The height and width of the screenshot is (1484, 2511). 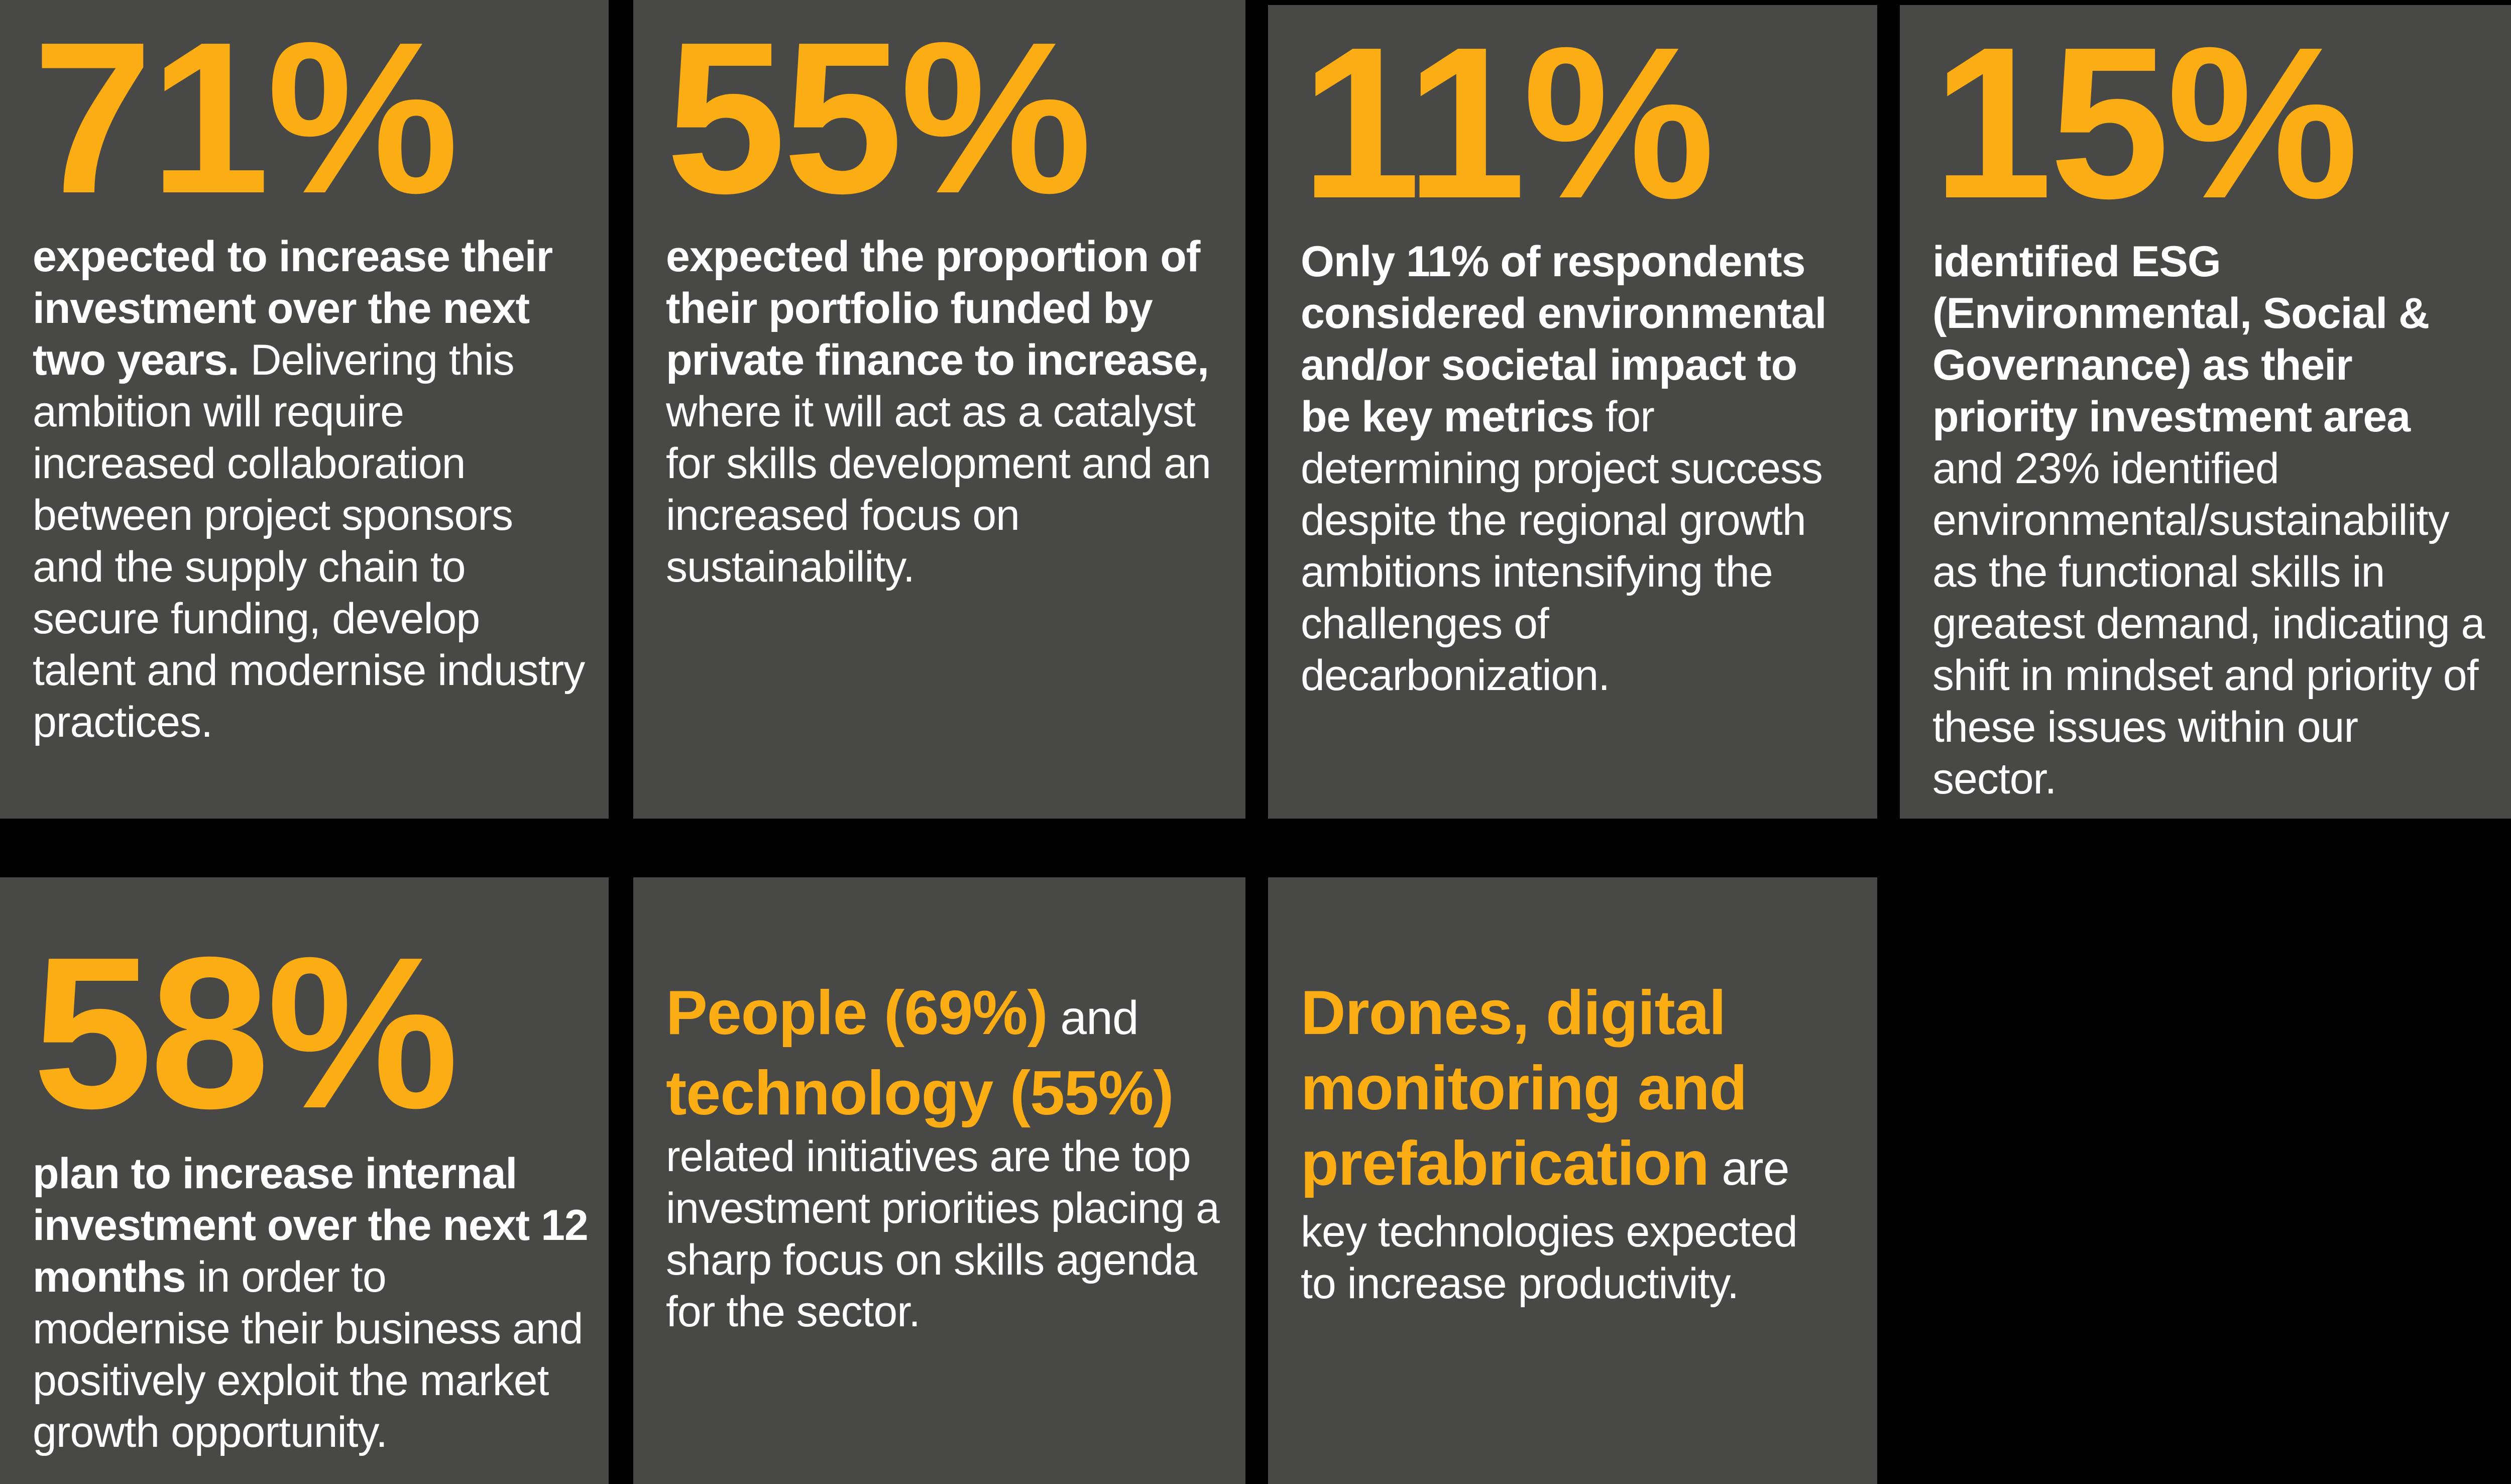 What do you see at coordinates (1748, 1168) in the screenshot?
I see `text-segment-link: are` at bounding box center [1748, 1168].